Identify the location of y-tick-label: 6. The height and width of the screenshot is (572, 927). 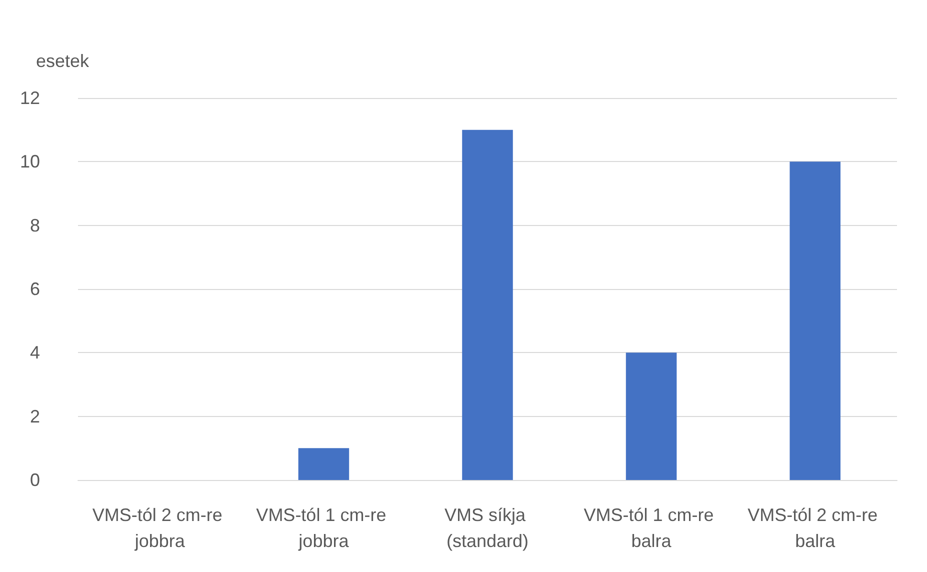
(35, 289).